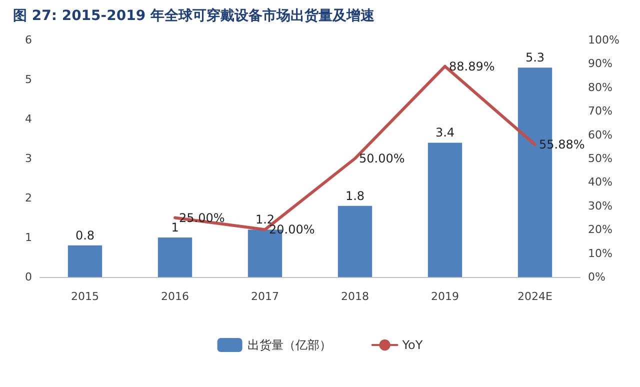 The image size is (640, 387). What do you see at coordinates (85, 235) in the screenshot?
I see `data-label: 0.8` at bounding box center [85, 235].